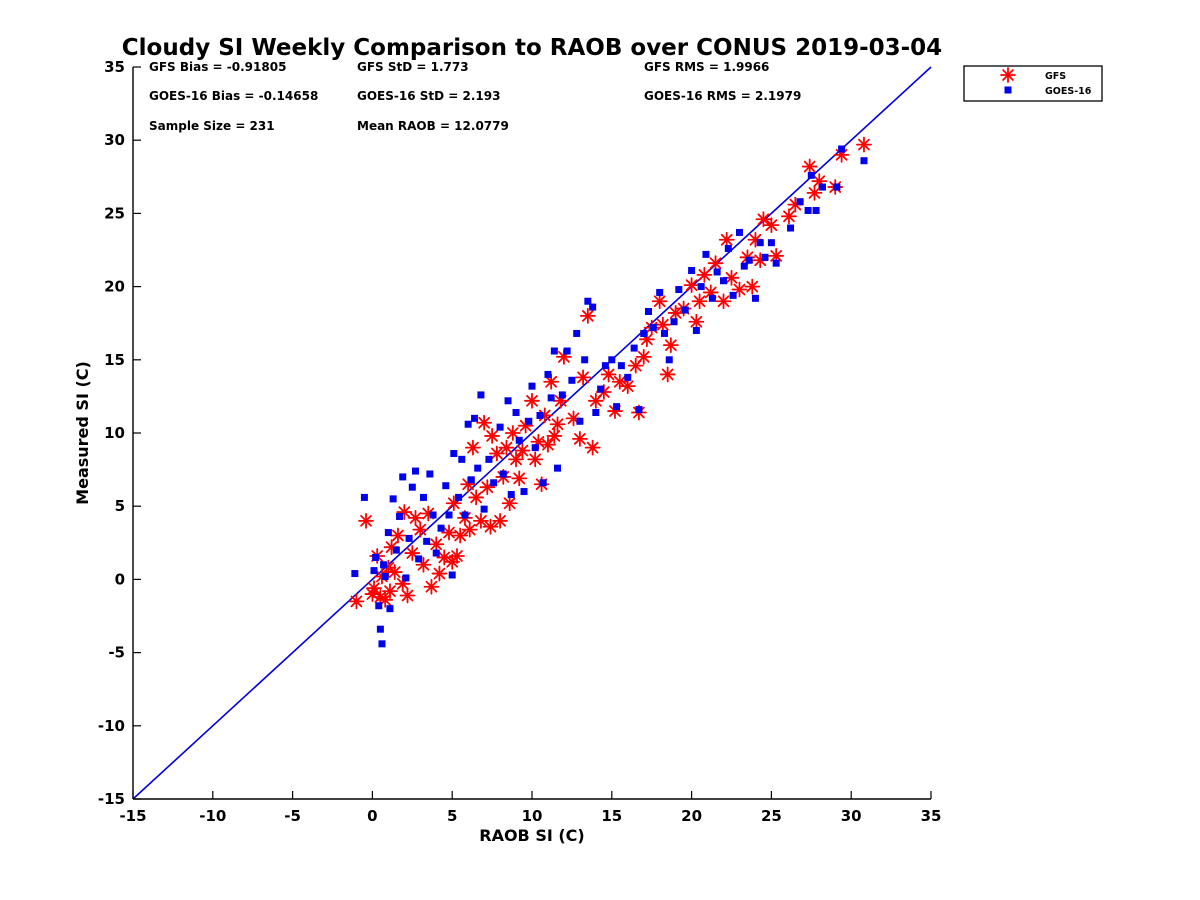 The image size is (1200, 900). What do you see at coordinates (212, 126) in the screenshot?
I see `stat-sample-size: Sample Size = 231` at bounding box center [212, 126].